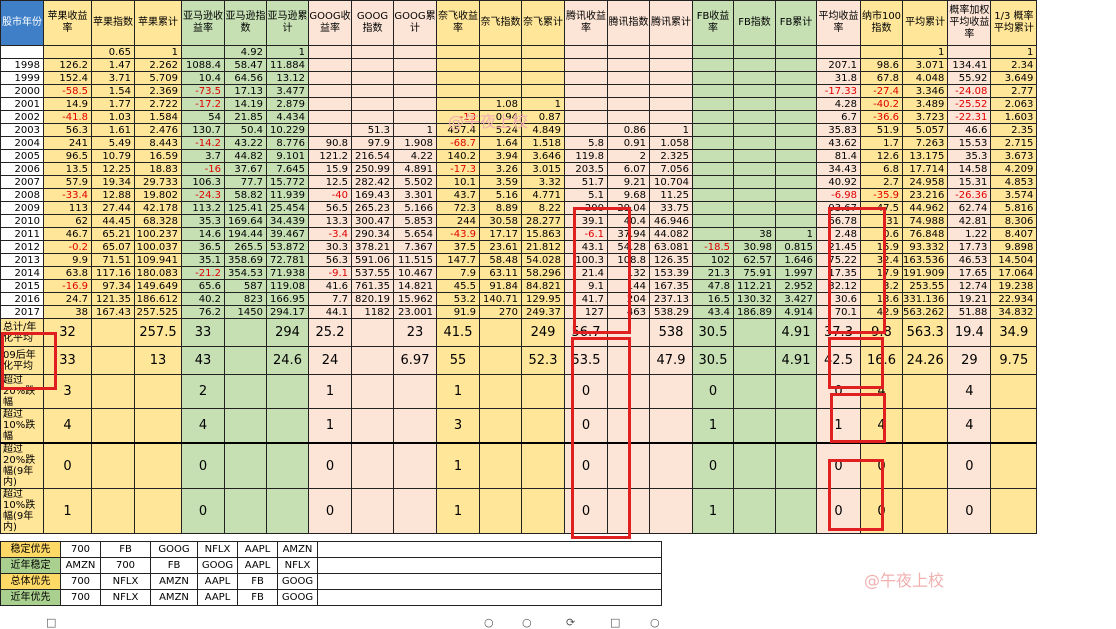 The height and width of the screenshot is (629, 1116). I want to click on ranking-cell: GOOG, so click(217, 565).